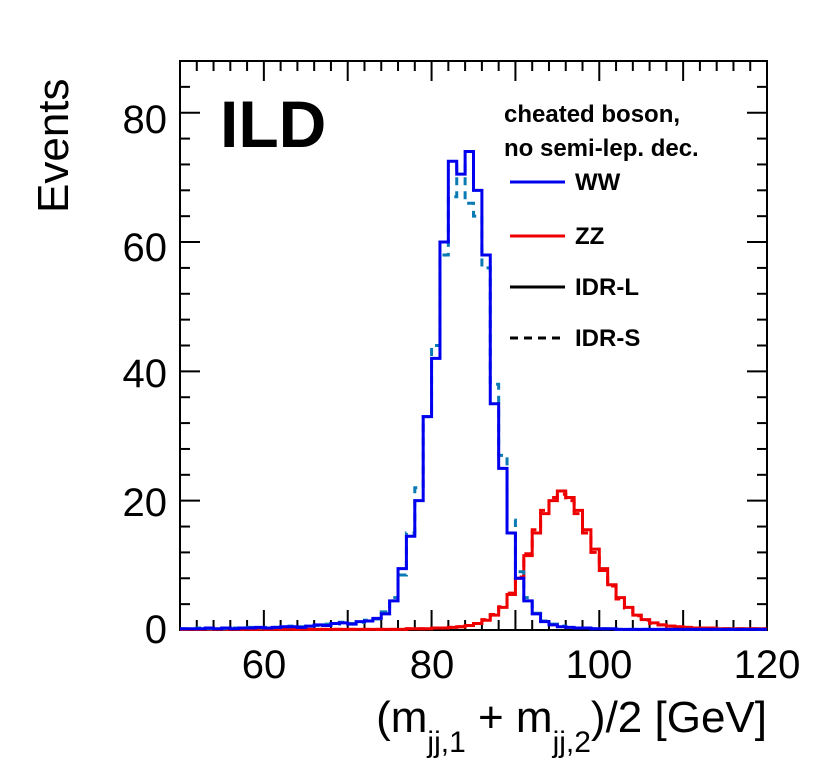 This screenshot has height=784, width=830. I want to click on annotation-line-2: no semi-lep. dec., so click(601, 148).